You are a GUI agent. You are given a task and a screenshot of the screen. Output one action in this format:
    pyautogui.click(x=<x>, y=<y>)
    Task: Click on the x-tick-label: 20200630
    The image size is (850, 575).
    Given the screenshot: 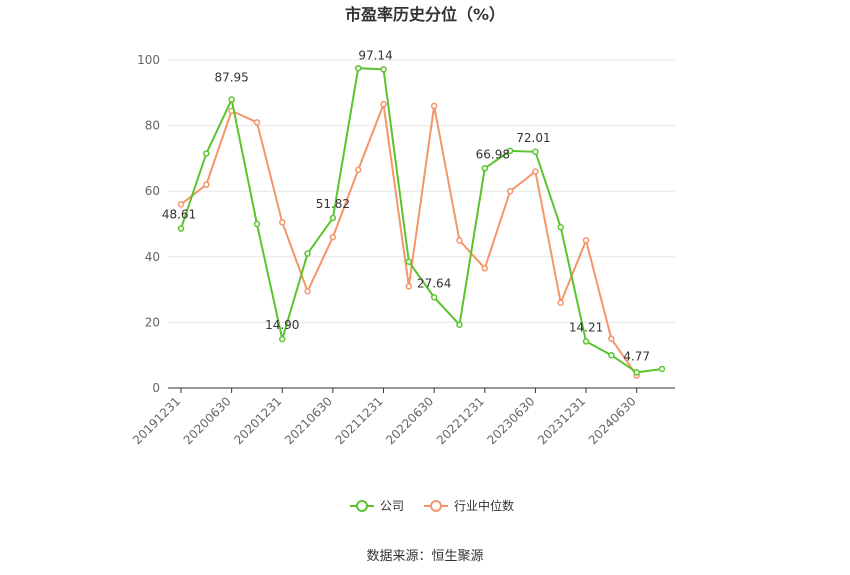 What is the action you would take?
    pyautogui.click(x=207, y=420)
    